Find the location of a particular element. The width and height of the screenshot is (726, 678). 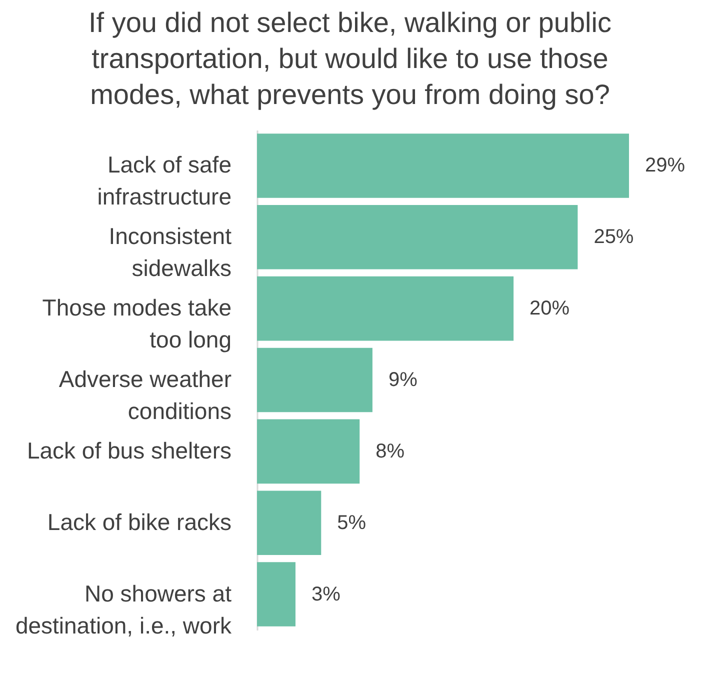

data-label: 20% is located at coordinates (550, 309).